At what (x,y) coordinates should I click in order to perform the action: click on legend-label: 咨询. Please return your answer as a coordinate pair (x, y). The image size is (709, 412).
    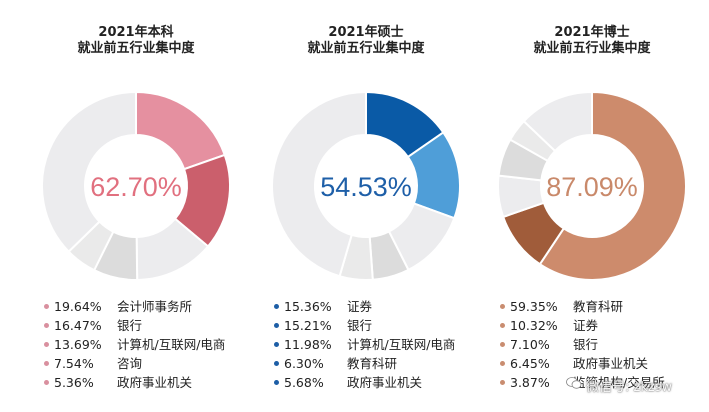
    Looking at the image, I should click on (130, 363).